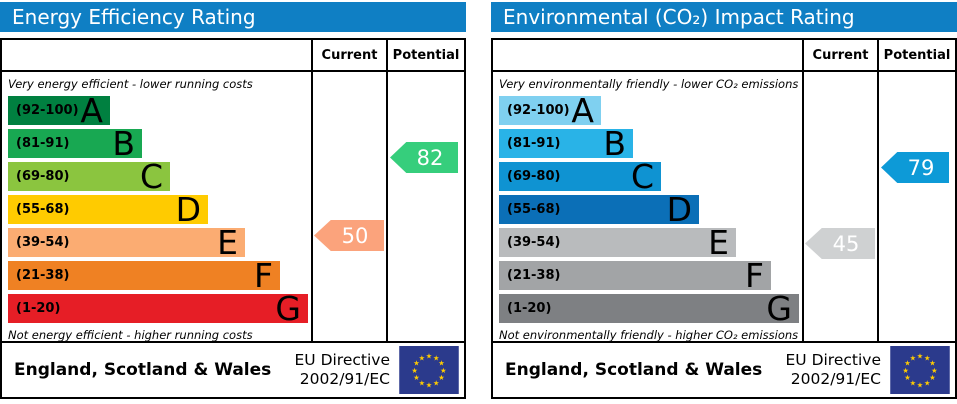 The height and width of the screenshot is (404, 957). I want to click on current-rating-arrow: 45, so click(840, 243).